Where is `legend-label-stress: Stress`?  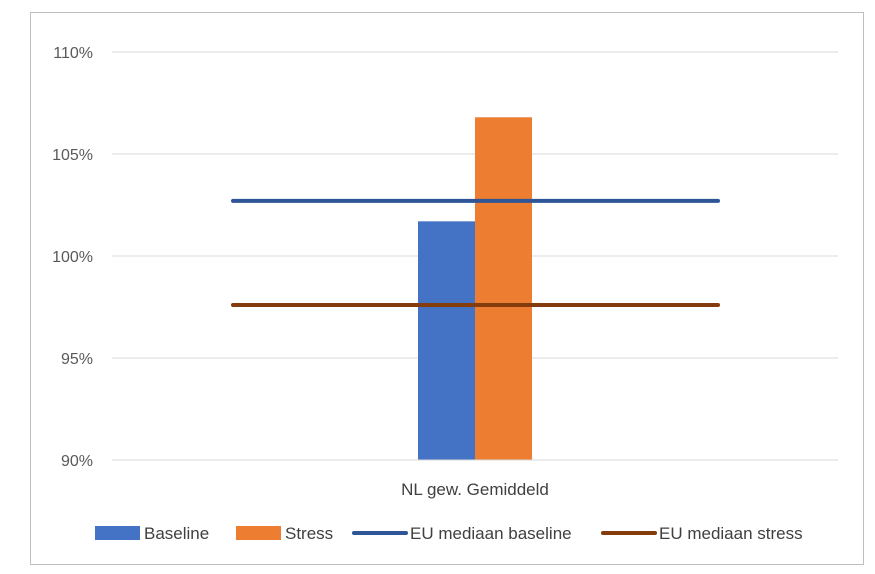 legend-label-stress: Stress is located at coordinates (309, 533).